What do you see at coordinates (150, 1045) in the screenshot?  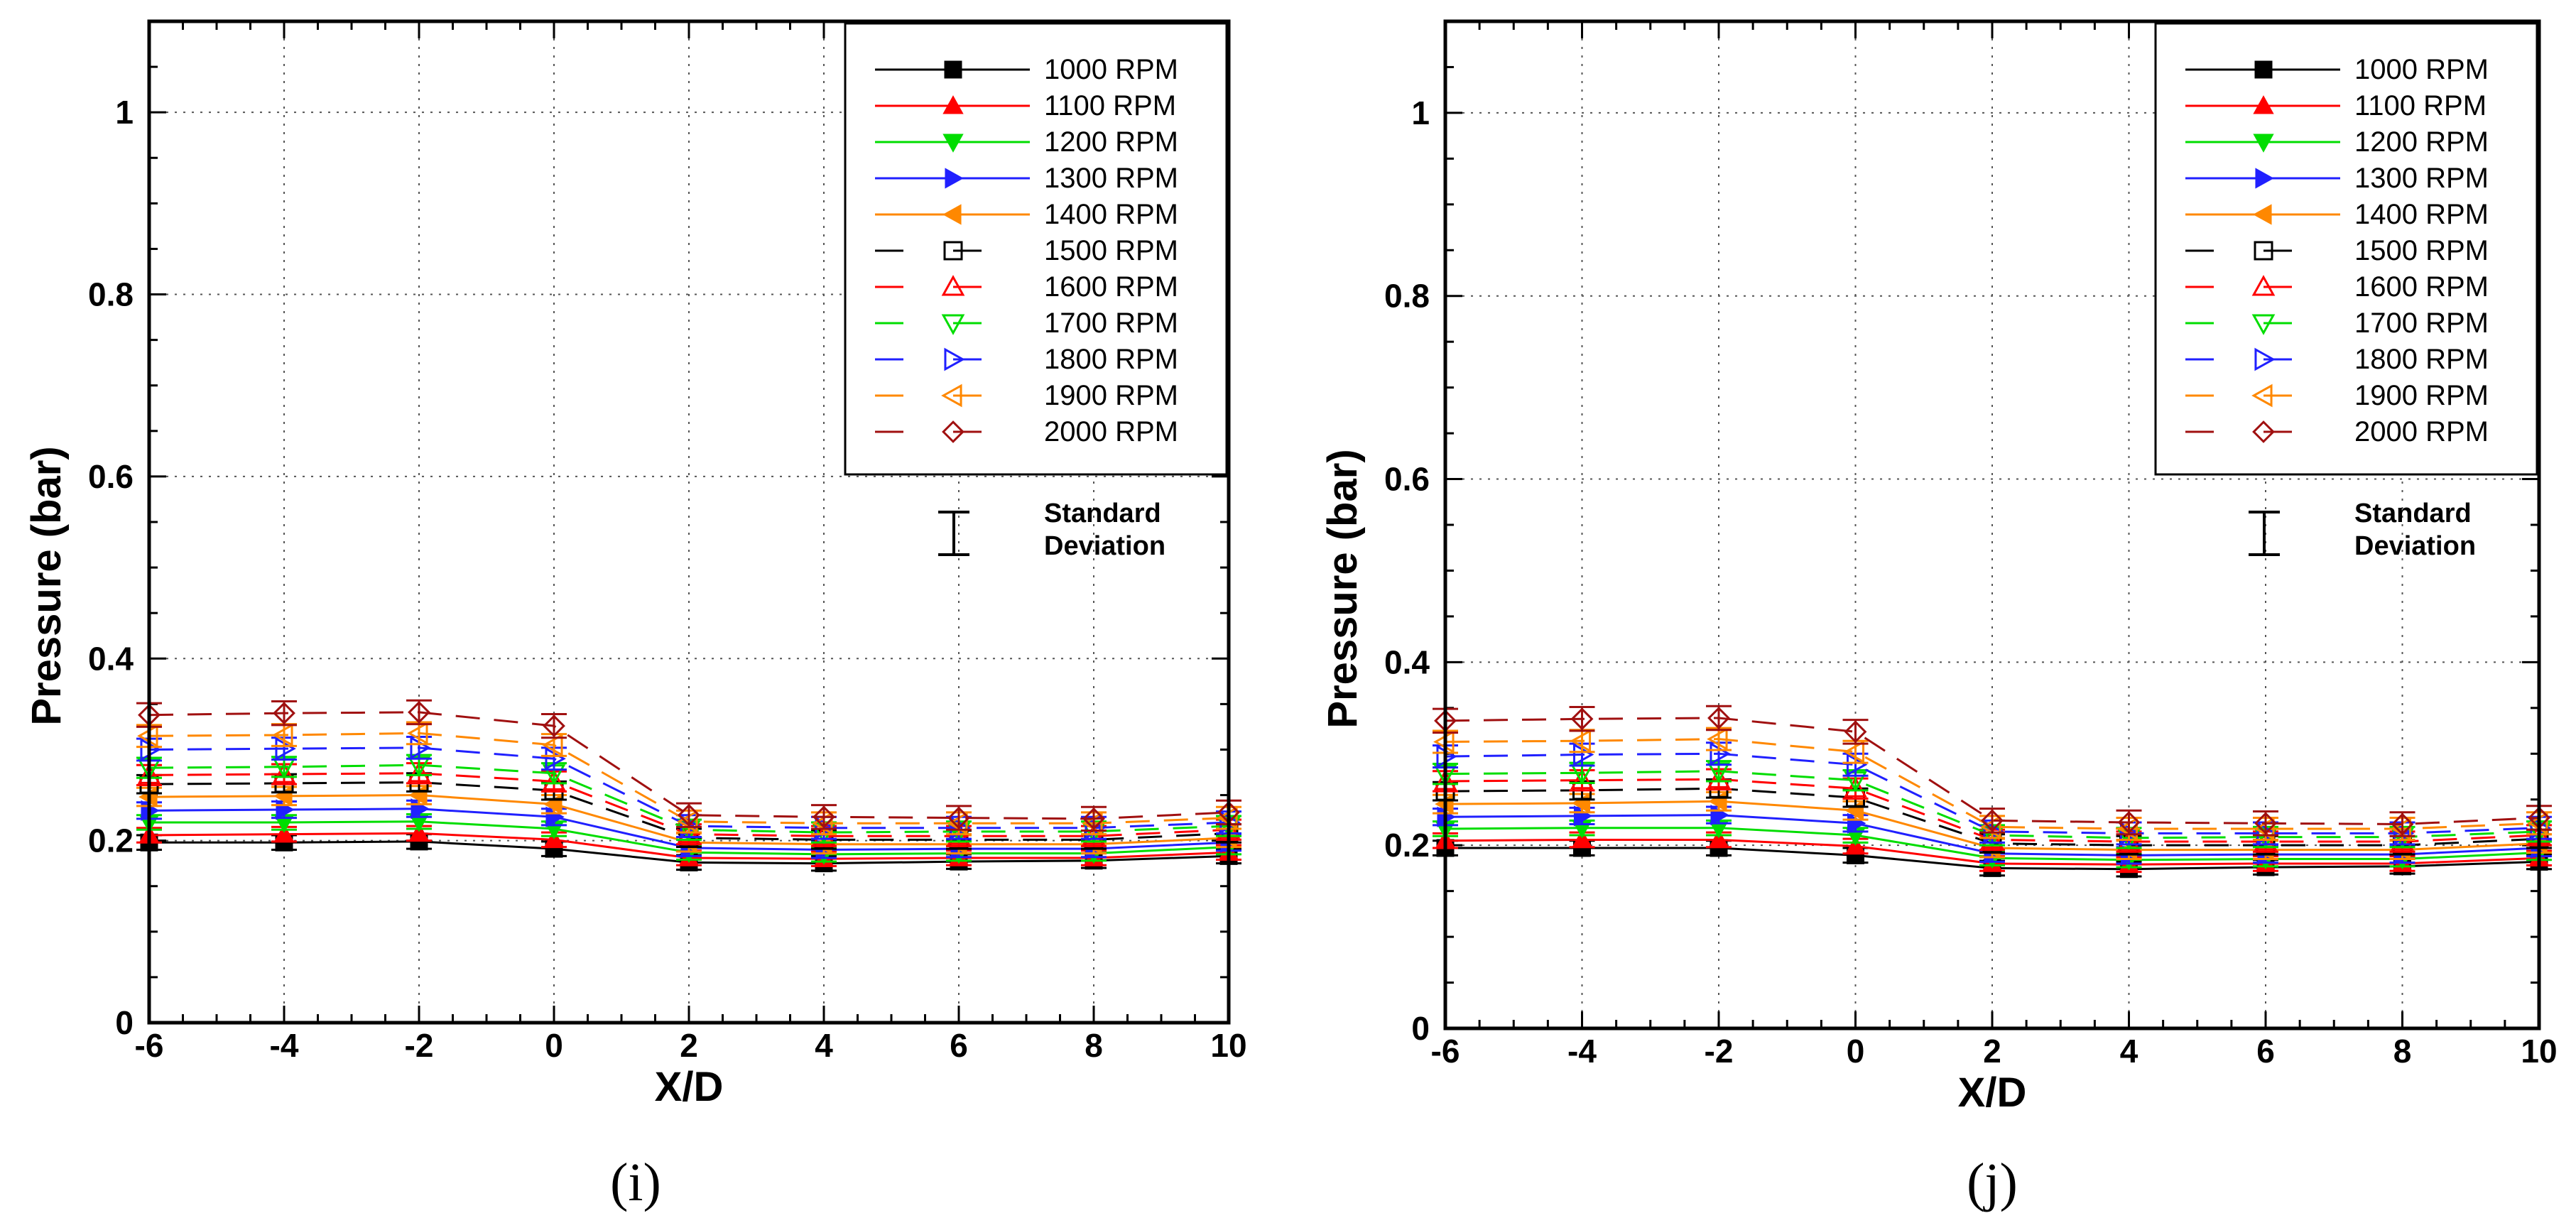 I see `x-tick-label: -6` at bounding box center [150, 1045].